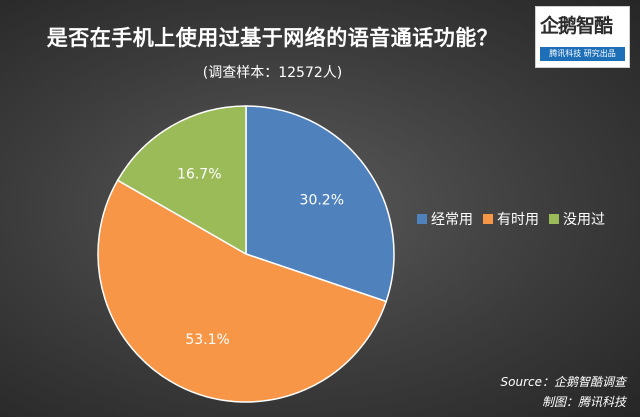  I want to click on legend-label: 没用过, so click(584, 220).